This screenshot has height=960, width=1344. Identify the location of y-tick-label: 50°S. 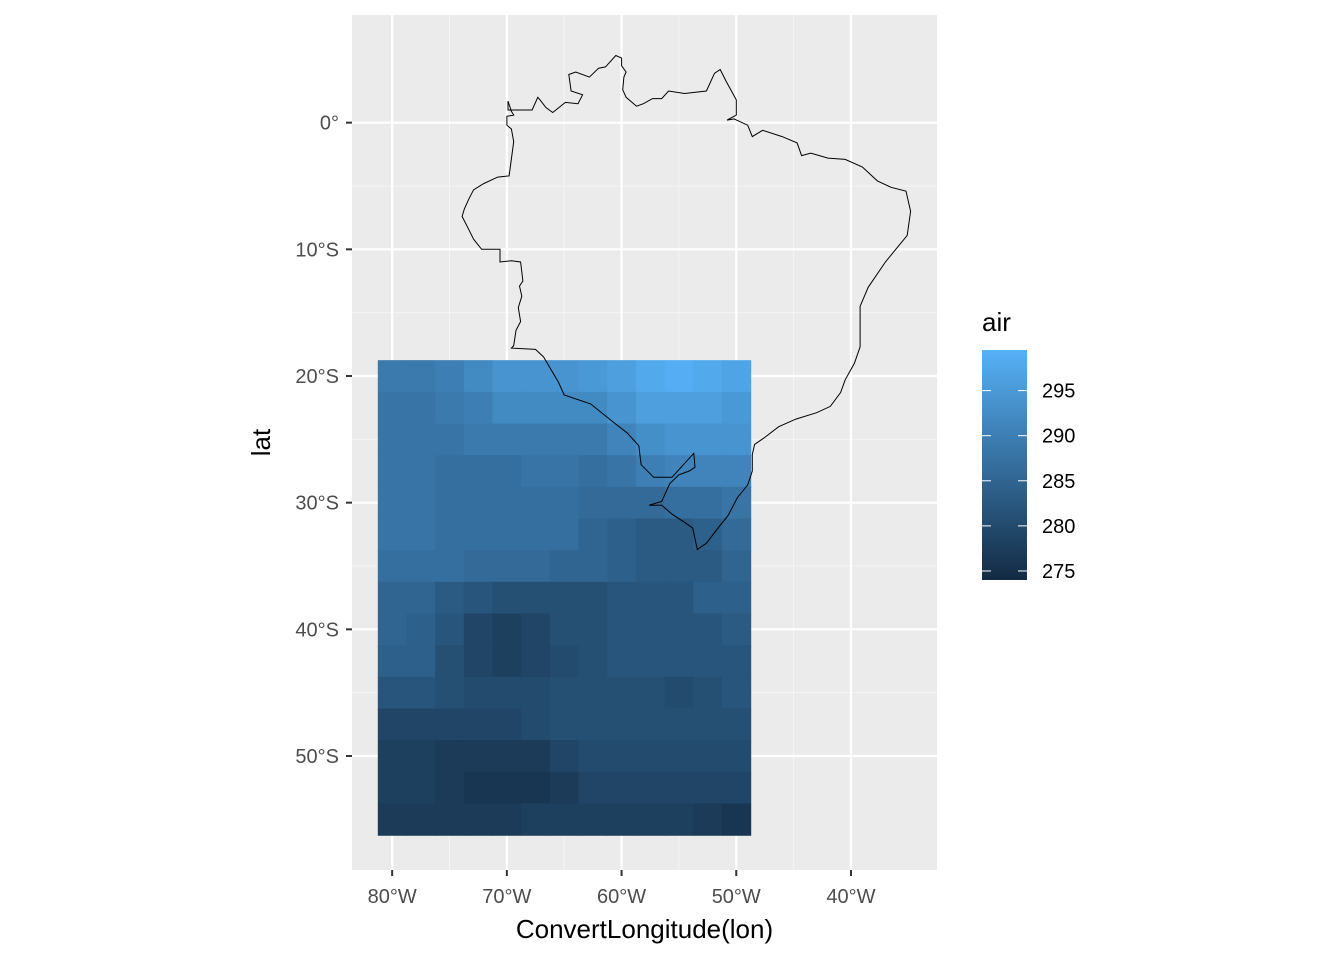
(317, 757).